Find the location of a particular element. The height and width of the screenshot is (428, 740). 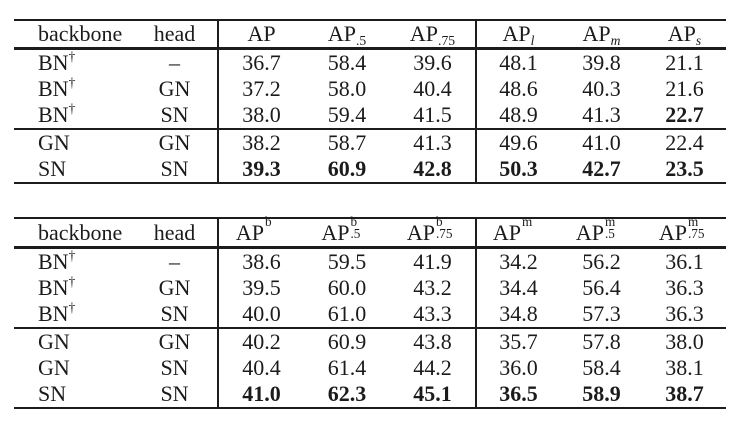

cell-value: 43.8 is located at coordinates (433, 341).